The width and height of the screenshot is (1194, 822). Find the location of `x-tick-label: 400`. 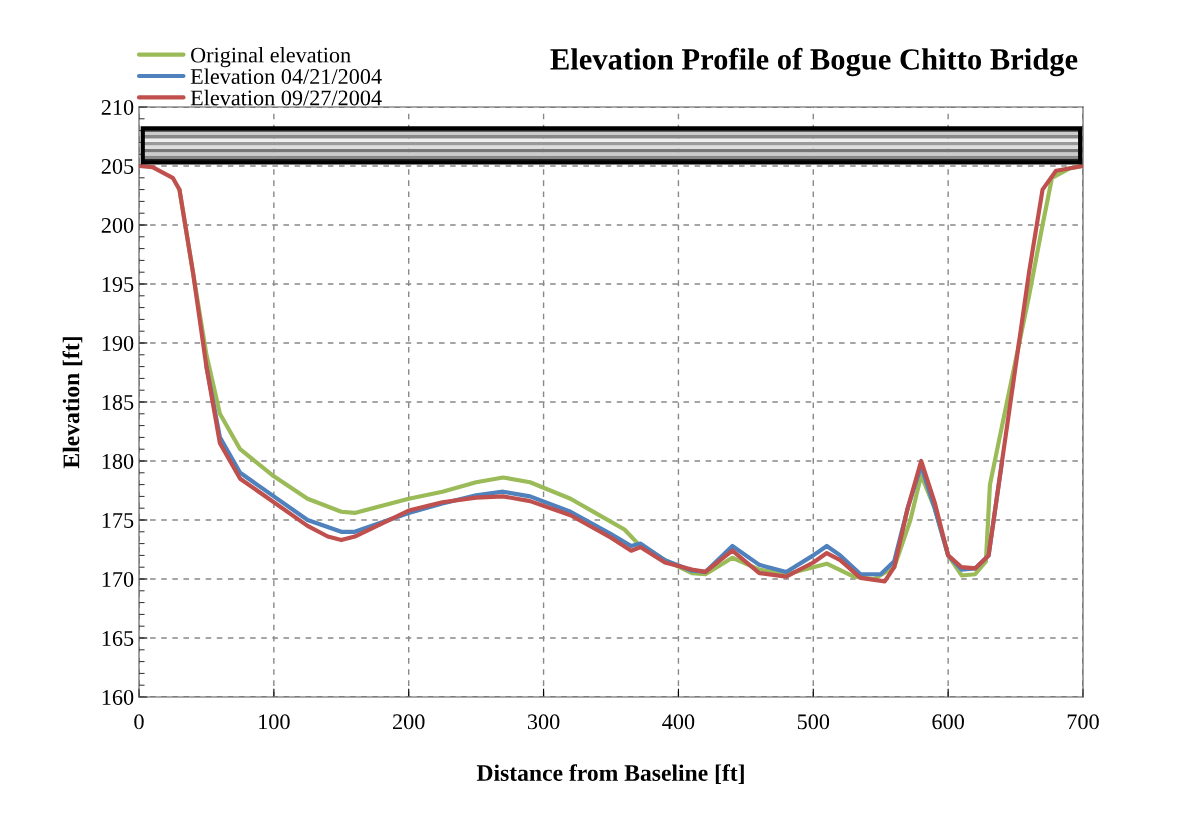

x-tick-label: 400 is located at coordinates (678, 722).